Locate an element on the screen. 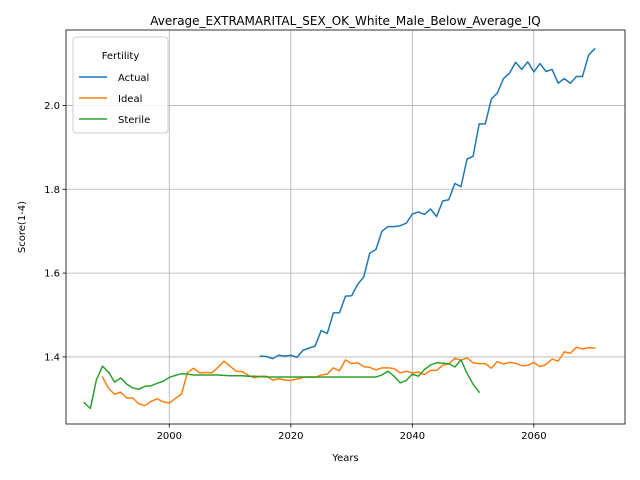 The height and width of the screenshot is (480, 640). legend-label-ideal: Ideal is located at coordinates (130, 99).